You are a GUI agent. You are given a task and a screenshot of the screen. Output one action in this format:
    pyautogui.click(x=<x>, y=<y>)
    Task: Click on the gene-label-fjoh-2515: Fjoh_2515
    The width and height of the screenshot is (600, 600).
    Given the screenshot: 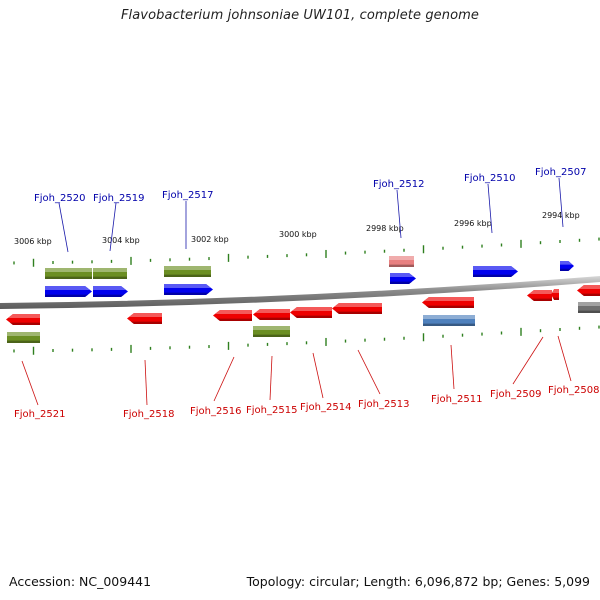 What is the action you would take?
    pyautogui.click(x=271, y=410)
    